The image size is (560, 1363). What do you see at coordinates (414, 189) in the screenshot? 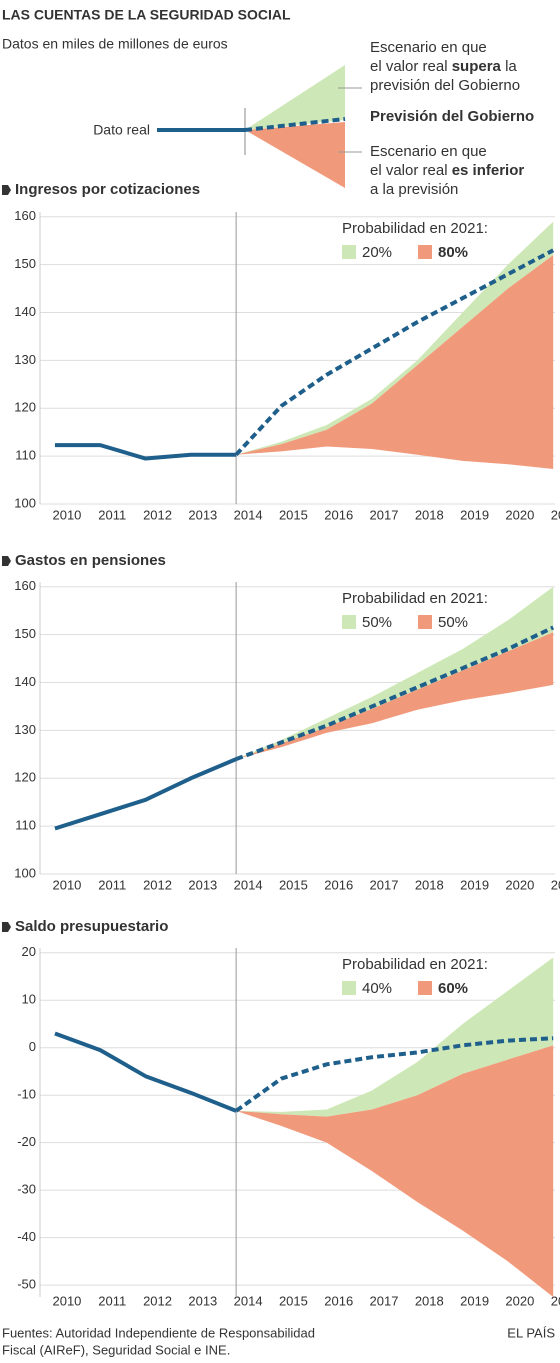
I see `legend-scenario: a la previsión` at bounding box center [414, 189].